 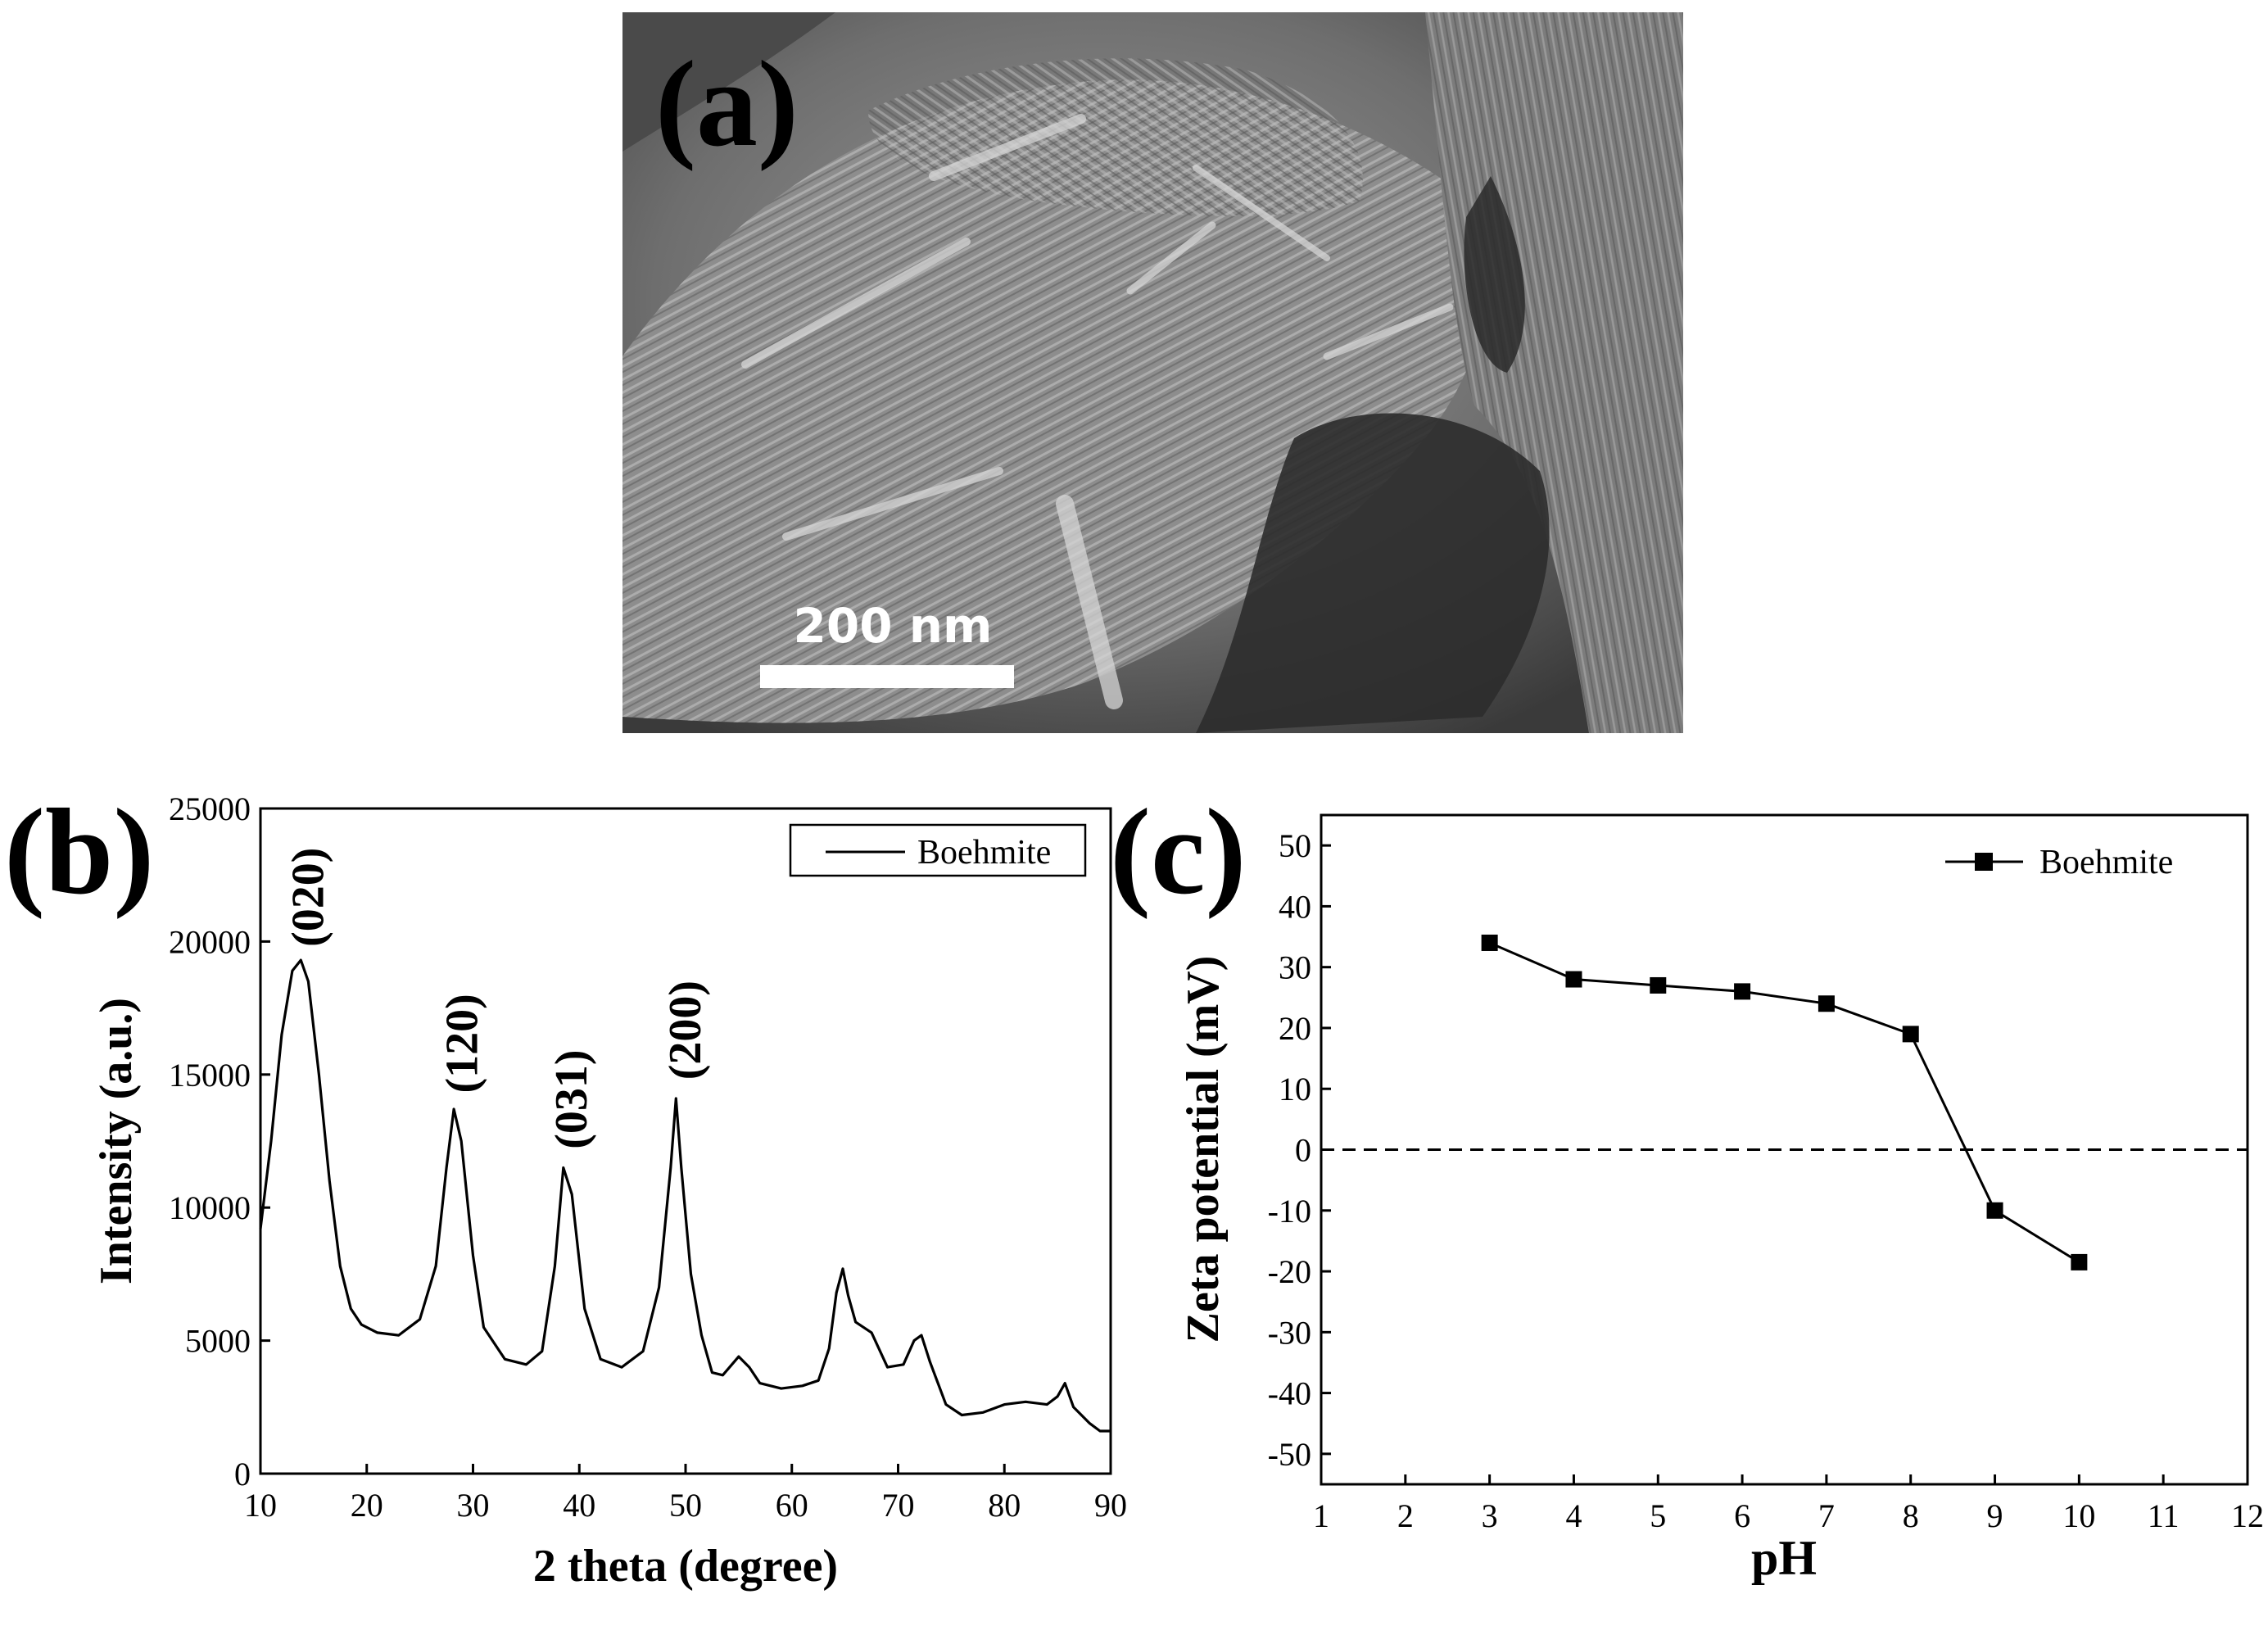 I want to click on zeta-x-tick-label: 12, so click(x=2247, y=1515).